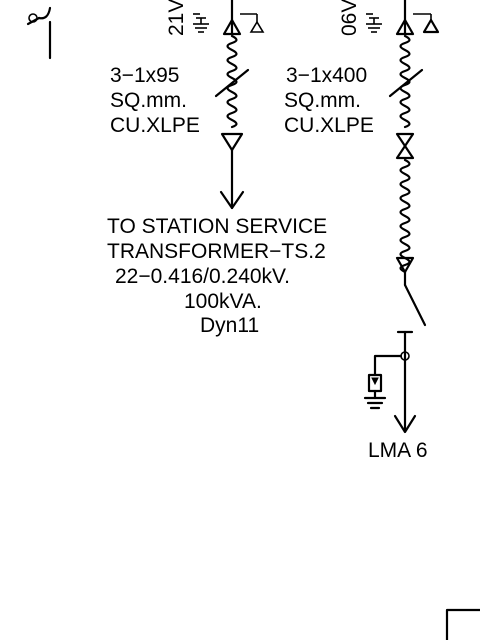 This screenshot has width=480, height=640. Describe the element at coordinates (349, 18) in the screenshot. I see `feeder-06v-tag: 06V` at that location.